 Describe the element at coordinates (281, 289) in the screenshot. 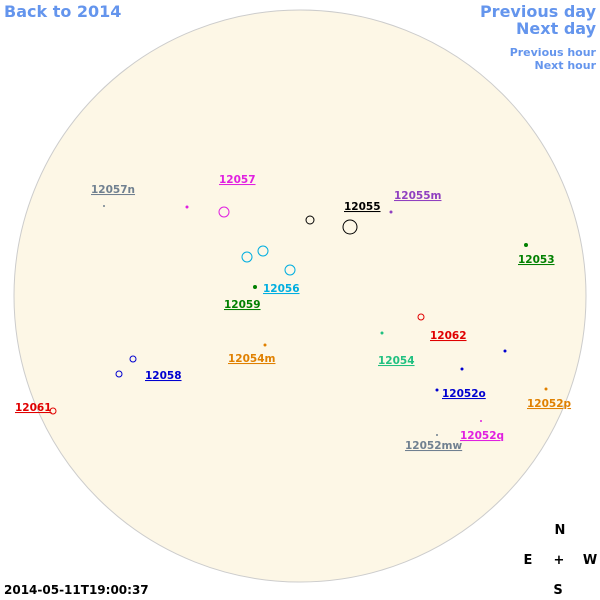

I see `region-label: 12056` at that location.